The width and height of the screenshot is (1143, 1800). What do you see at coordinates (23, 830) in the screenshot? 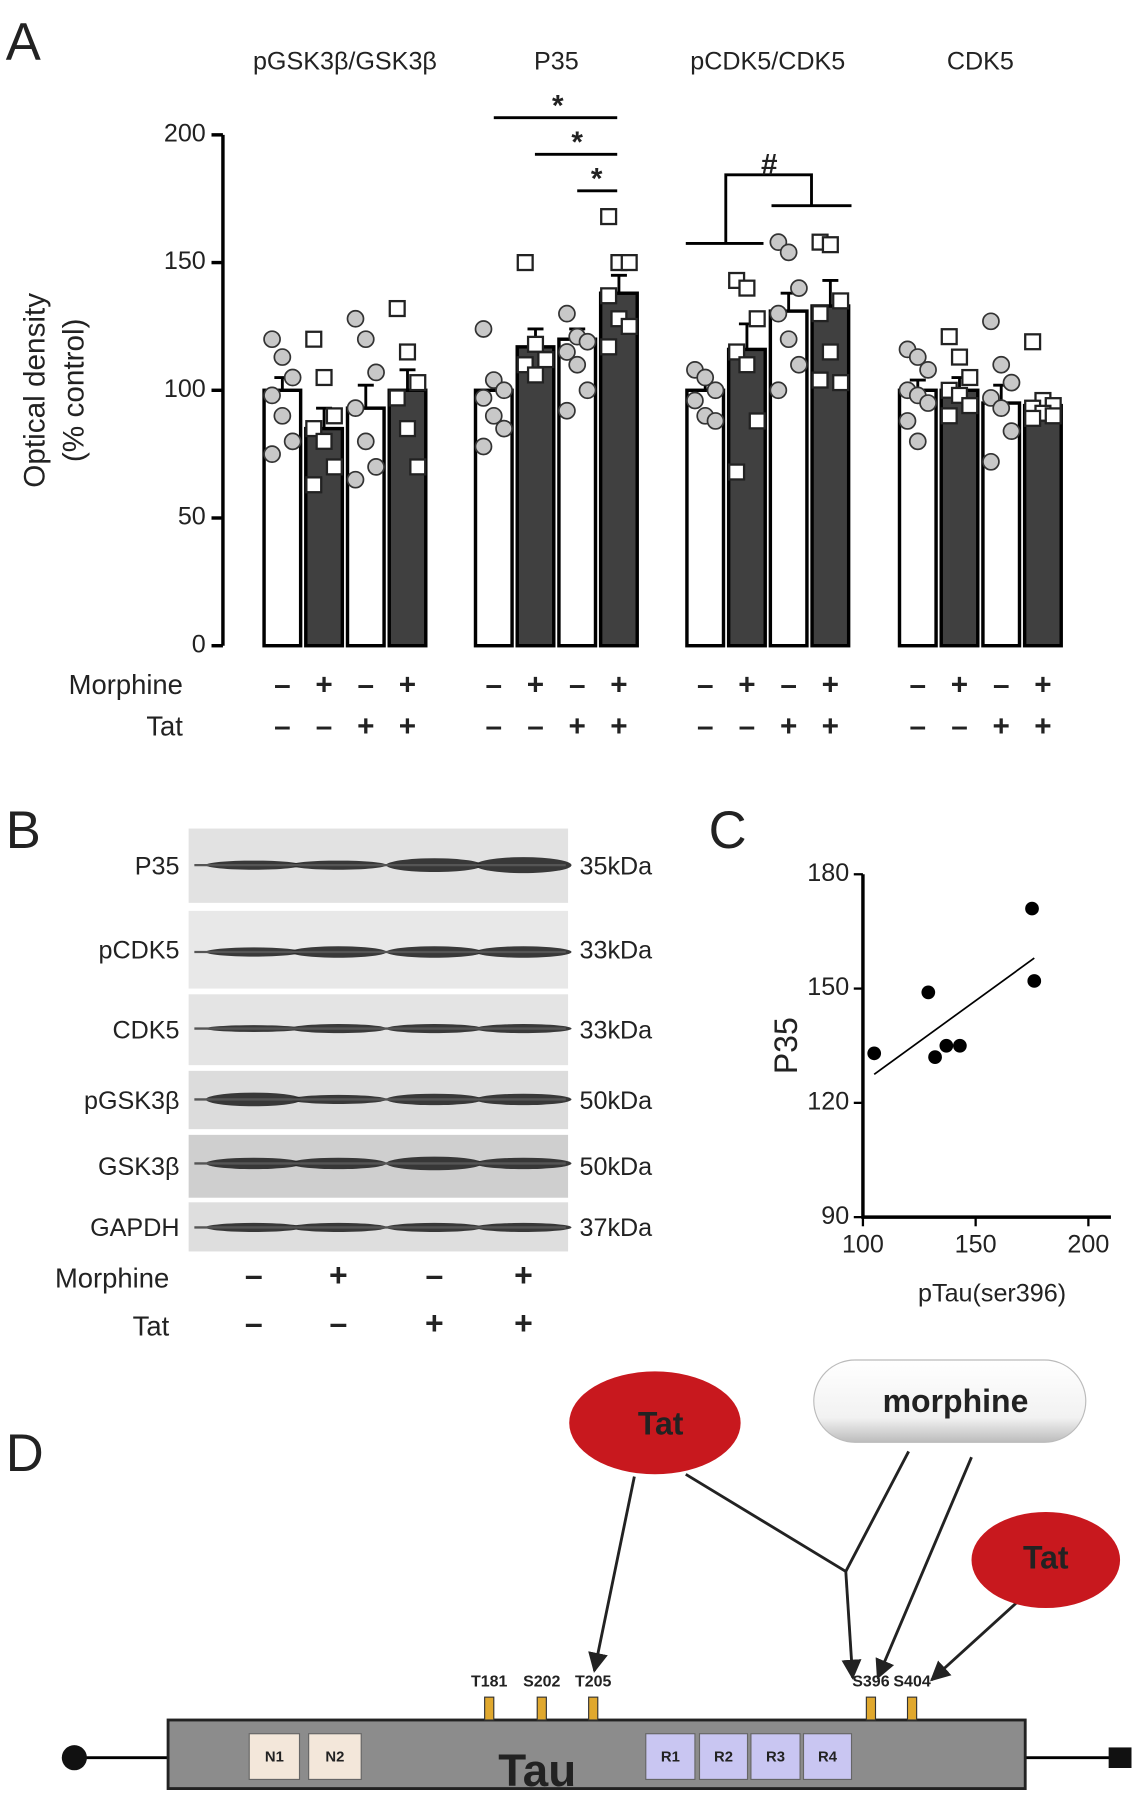
I see `panel-label: B` at bounding box center [23, 830].